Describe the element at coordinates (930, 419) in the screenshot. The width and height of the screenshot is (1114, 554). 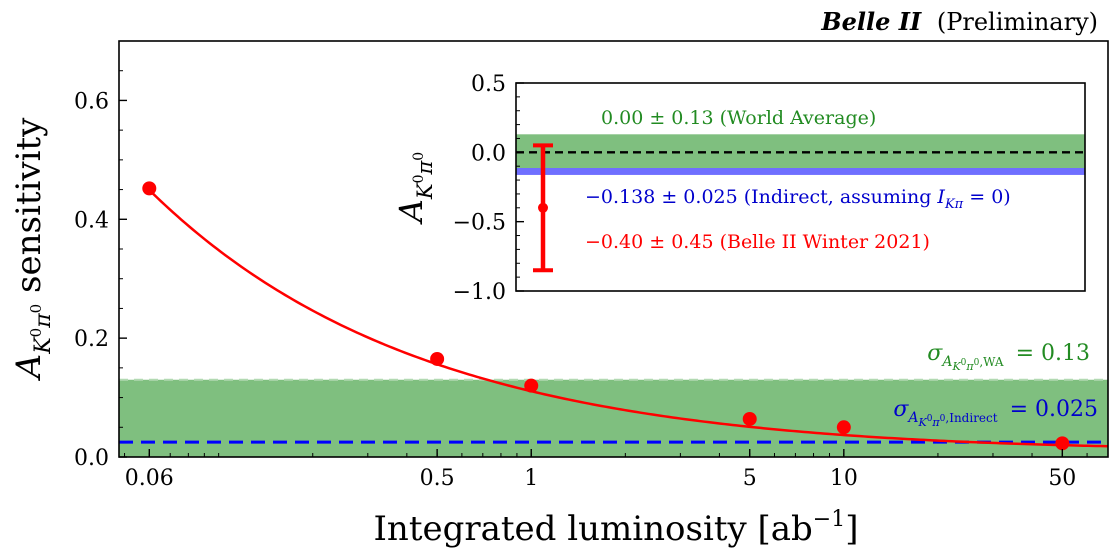
I see `sigma-indirect-sub-0a: 0` at that location.